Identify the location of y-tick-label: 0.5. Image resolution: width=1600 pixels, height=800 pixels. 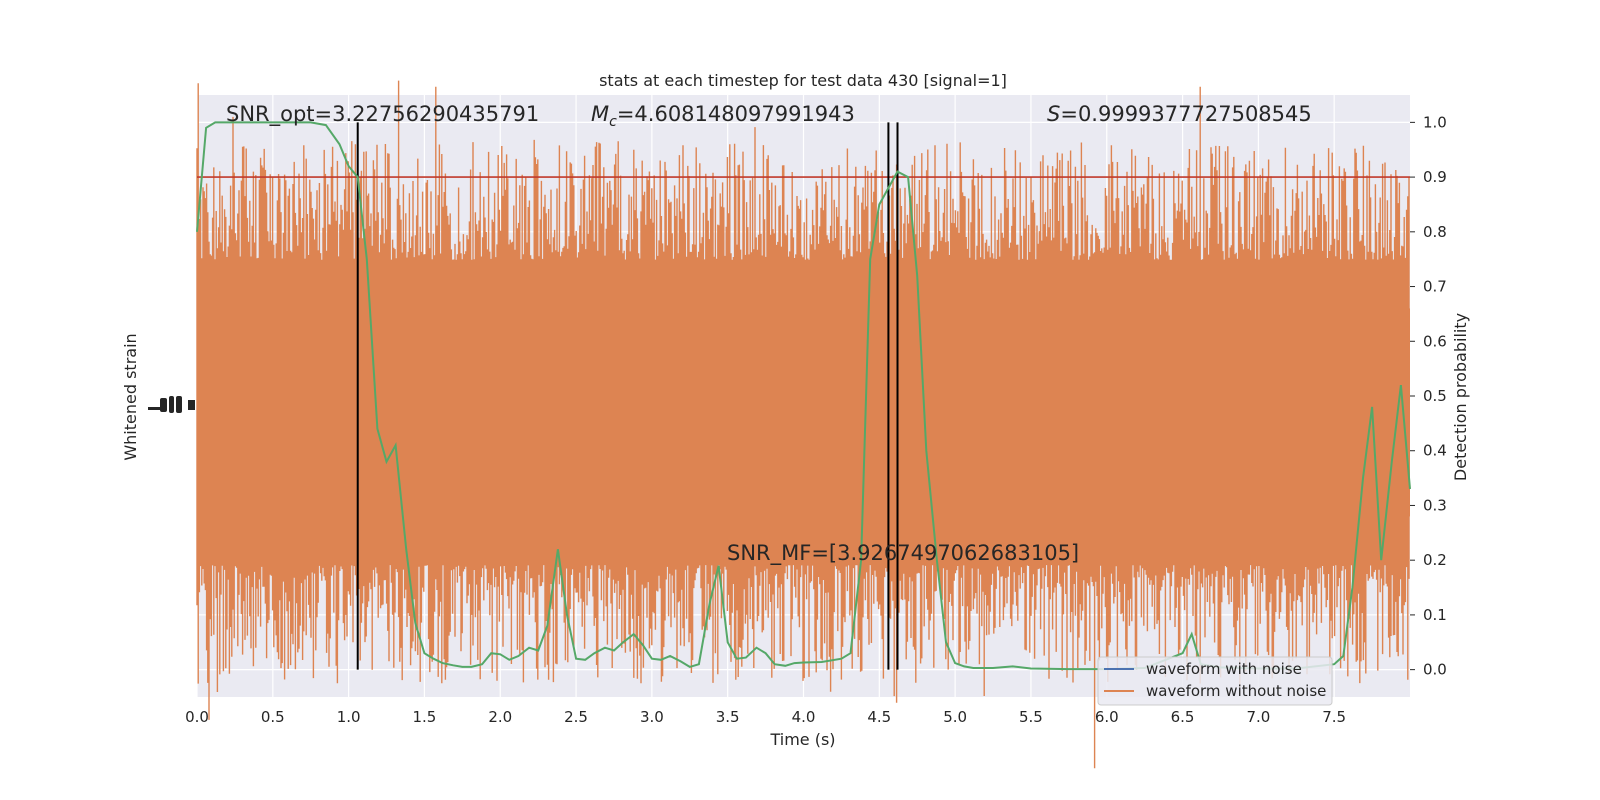
(1435, 396).